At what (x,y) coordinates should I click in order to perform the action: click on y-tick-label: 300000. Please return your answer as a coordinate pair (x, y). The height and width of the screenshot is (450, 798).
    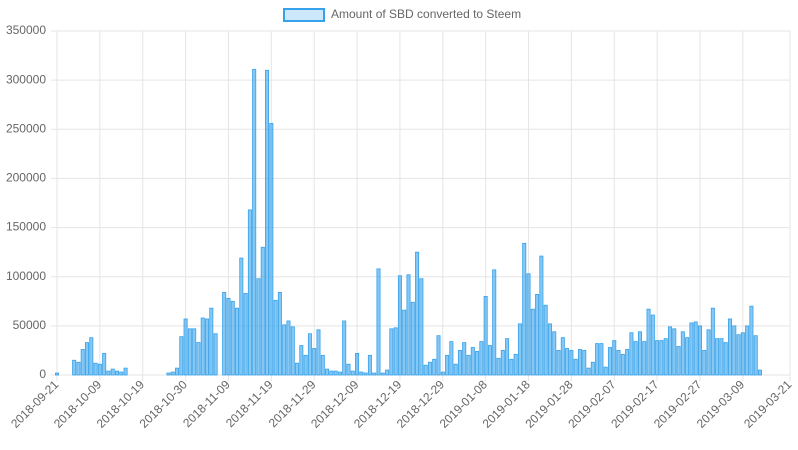
    Looking at the image, I should click on (26, 79).